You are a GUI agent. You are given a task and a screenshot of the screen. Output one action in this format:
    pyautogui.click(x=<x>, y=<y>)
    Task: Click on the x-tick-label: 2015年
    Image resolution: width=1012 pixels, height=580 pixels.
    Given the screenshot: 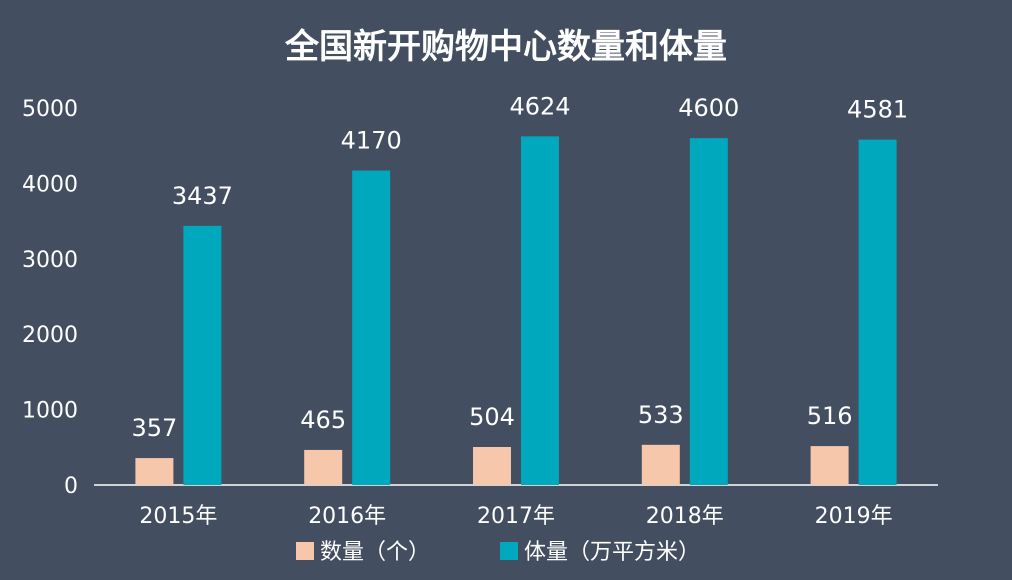 What is the action you would take?
    pyautogui.click(x=178, y=516)
    